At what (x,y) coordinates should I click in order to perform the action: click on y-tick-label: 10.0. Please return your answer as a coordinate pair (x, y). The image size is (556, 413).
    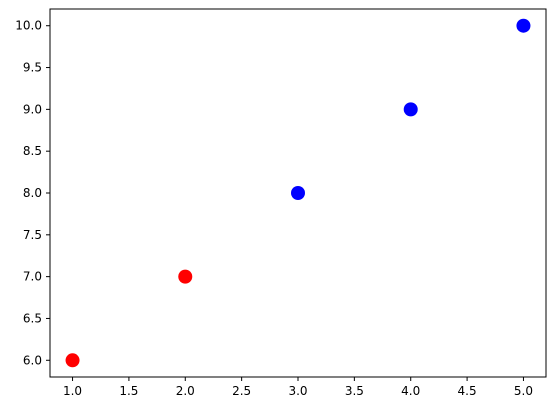
    Looking at the image, I should click on (28, 26).